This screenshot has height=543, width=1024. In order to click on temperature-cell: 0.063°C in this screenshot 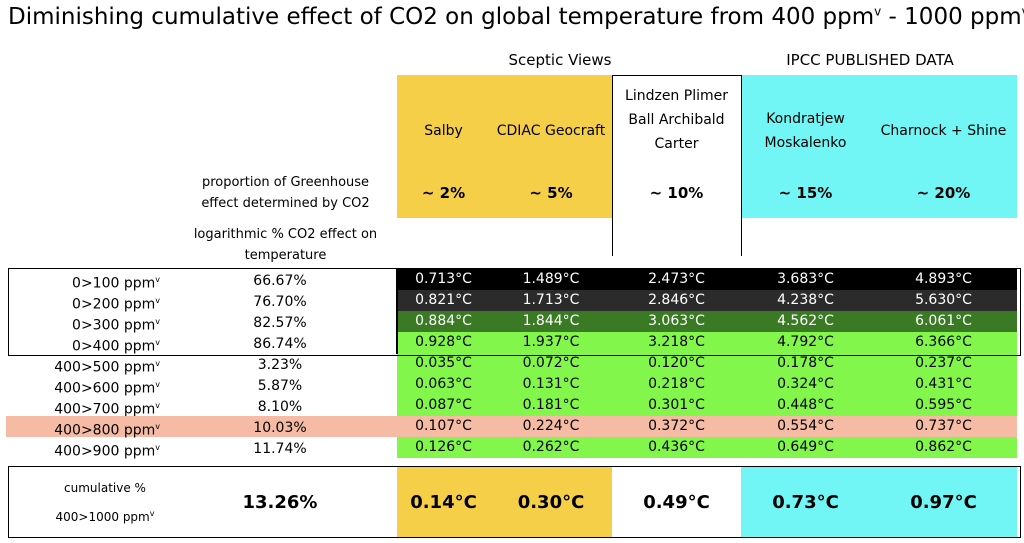, I will do `click(443, 384)`.